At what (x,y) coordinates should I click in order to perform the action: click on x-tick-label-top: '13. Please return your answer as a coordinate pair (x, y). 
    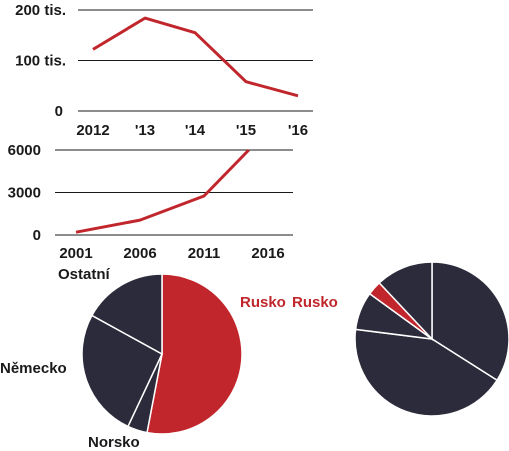
    Looking at the image, I should click on (145, 130).